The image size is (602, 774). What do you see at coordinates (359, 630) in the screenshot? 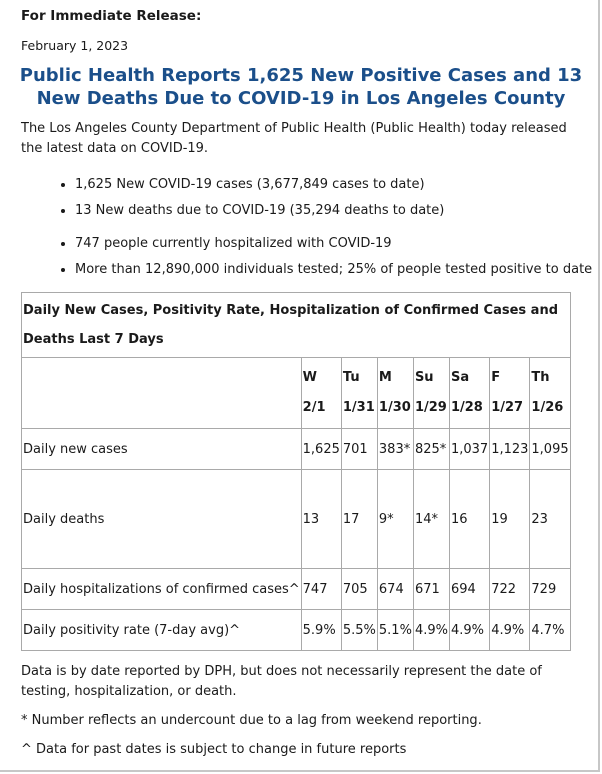
I see `table-cell: 5.5%` at bounding box center [359, 630].